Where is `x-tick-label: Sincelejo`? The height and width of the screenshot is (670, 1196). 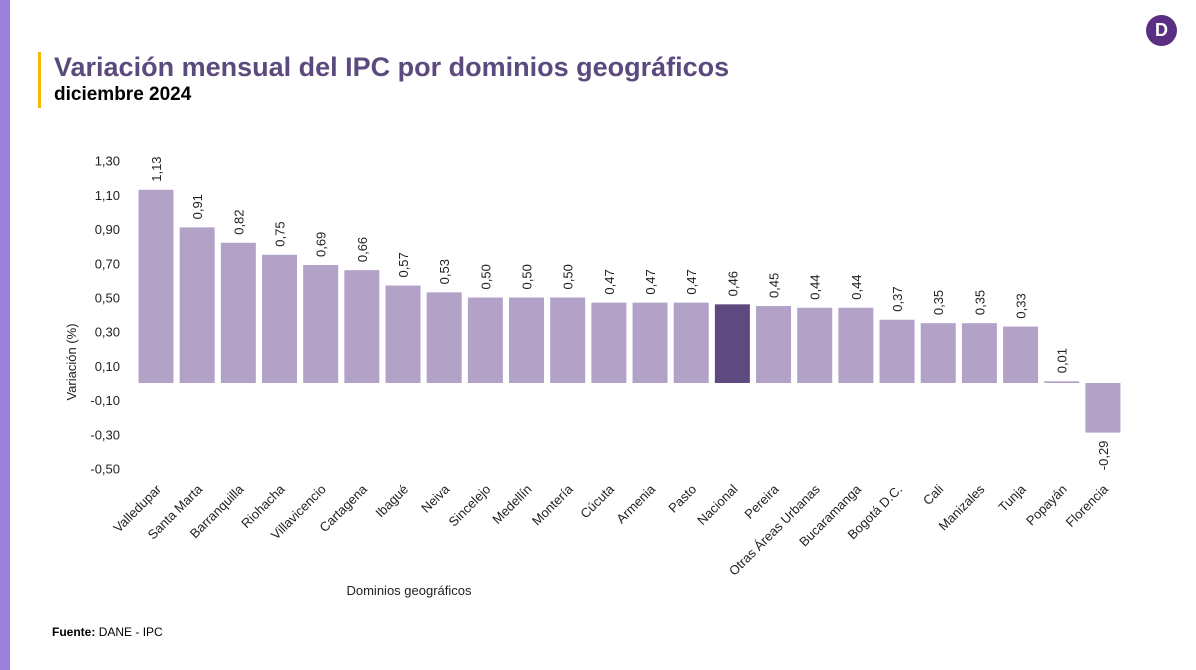
x-tick-label: Sincelejo is located at coordinates (470, 506).